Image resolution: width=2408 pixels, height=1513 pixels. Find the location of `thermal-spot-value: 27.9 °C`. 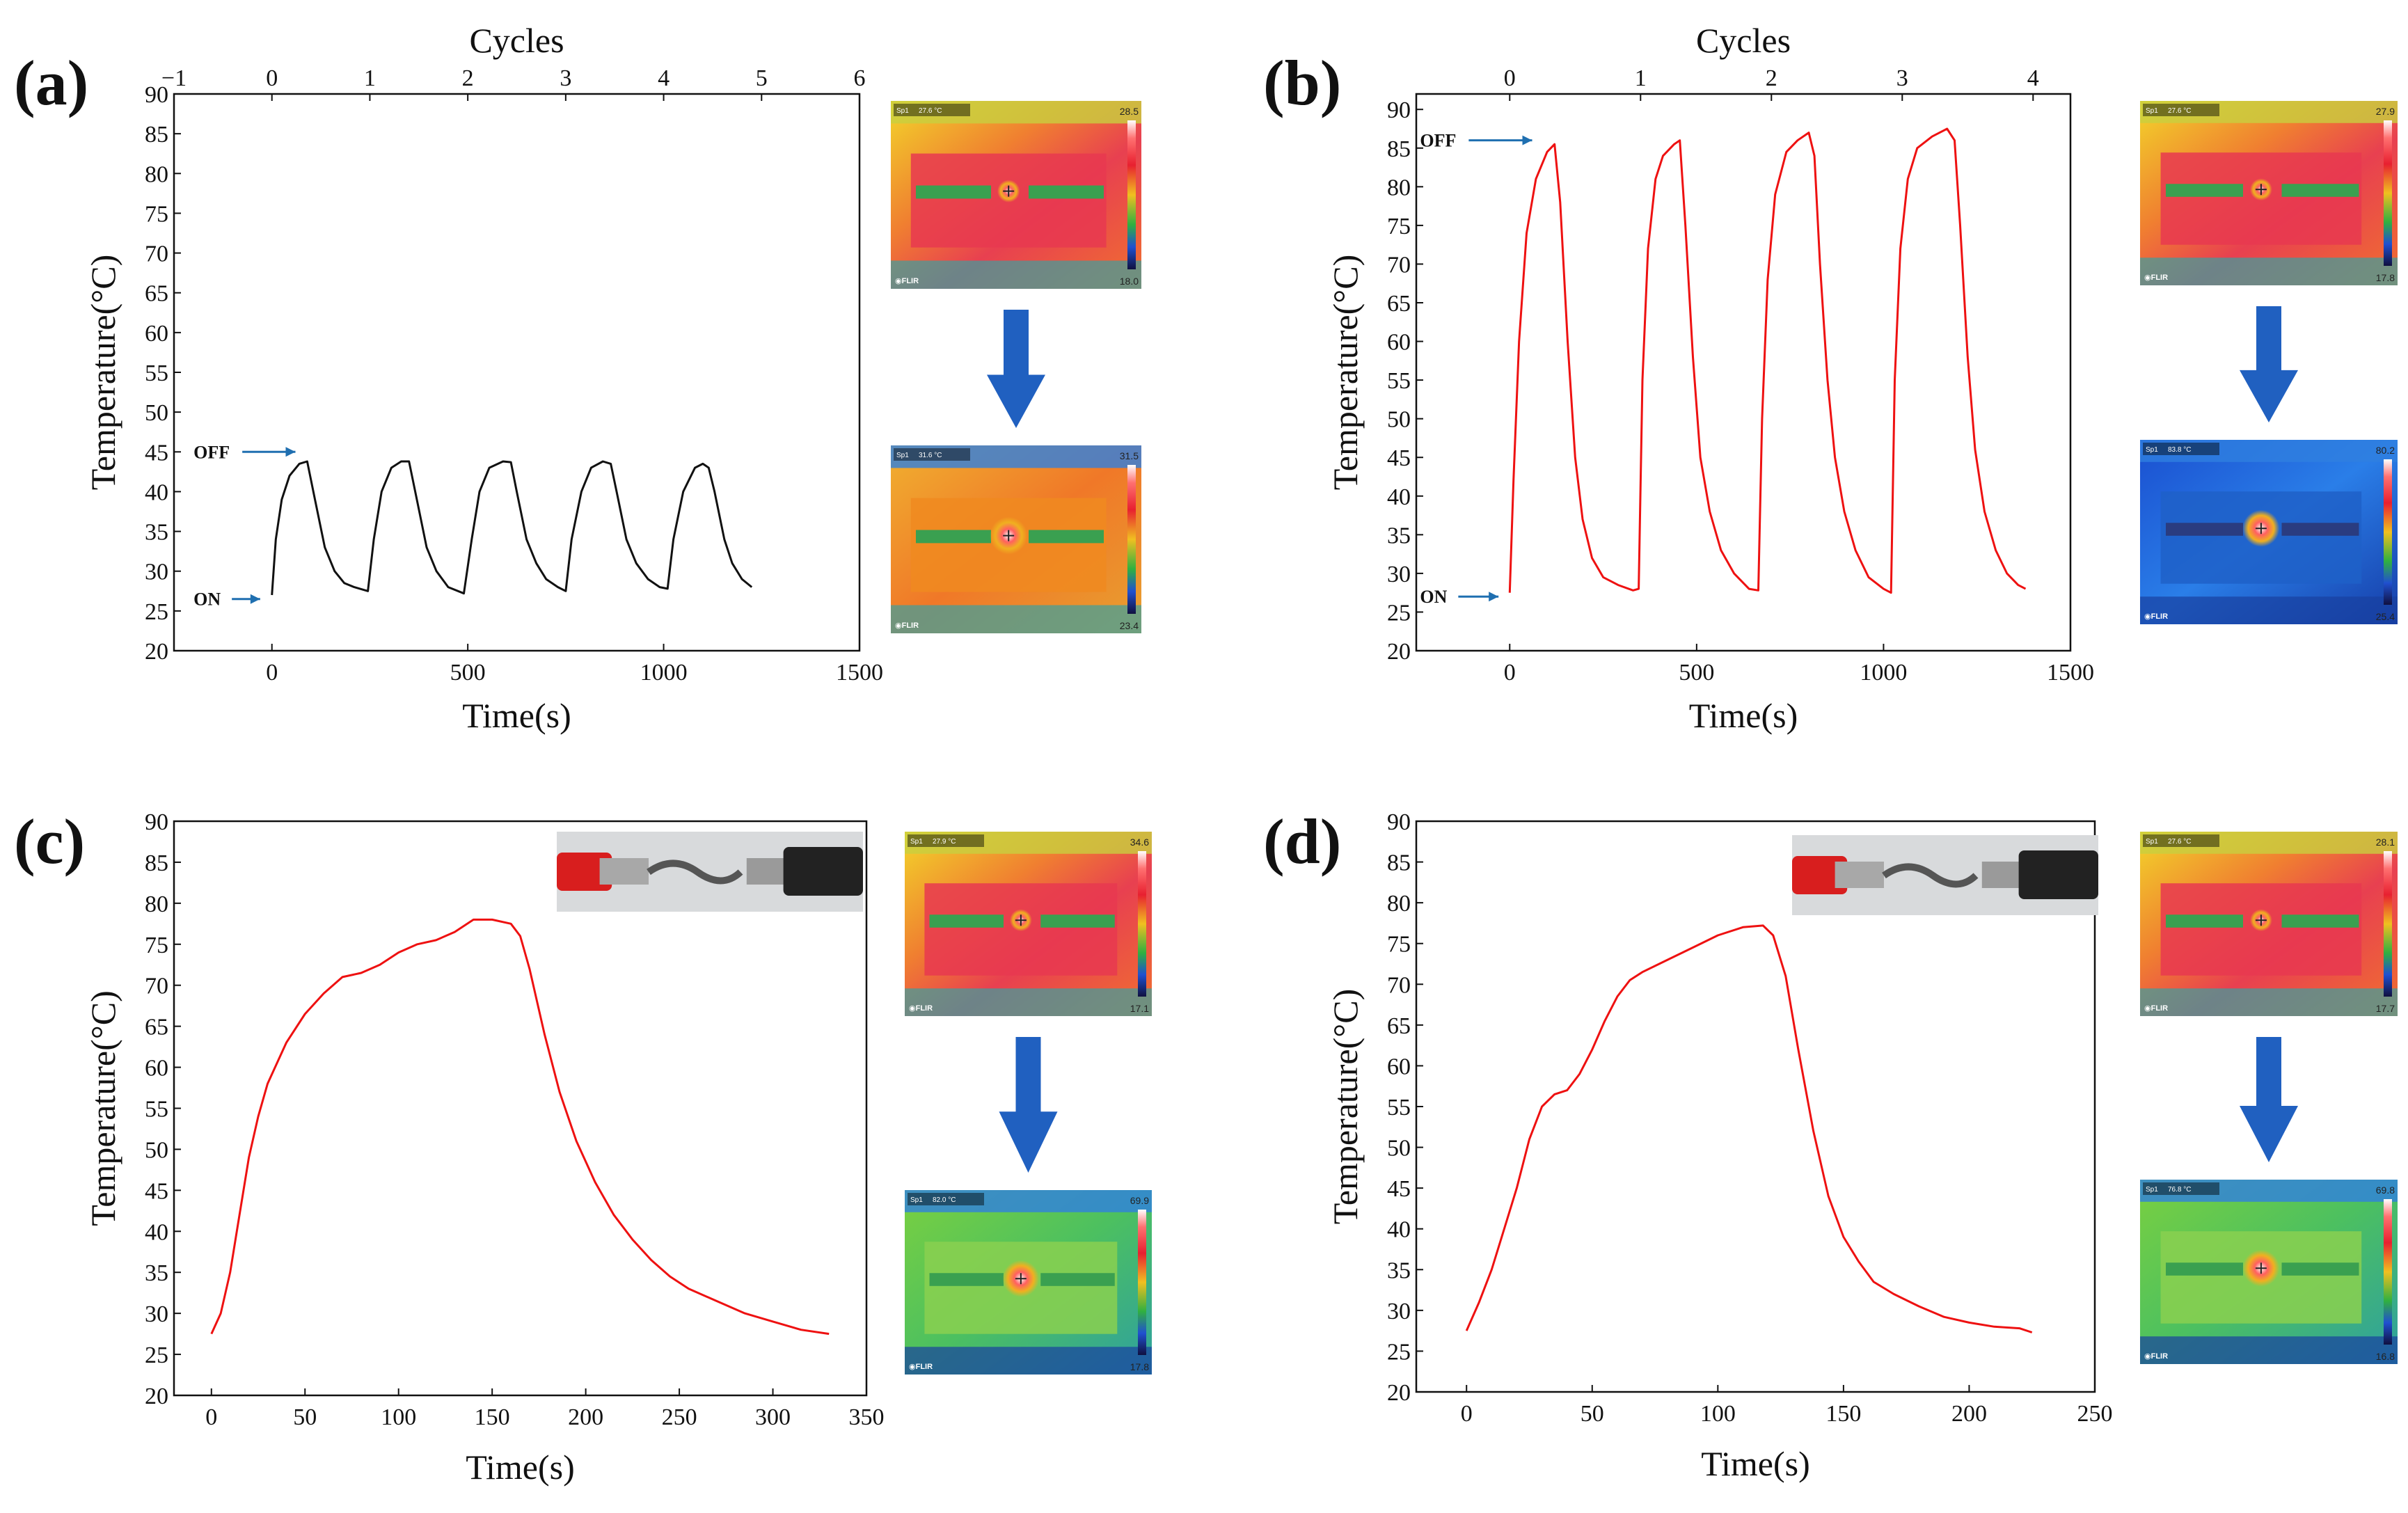

thermal-spot-value: 27.9 °C is located at coordinates (944, 842).